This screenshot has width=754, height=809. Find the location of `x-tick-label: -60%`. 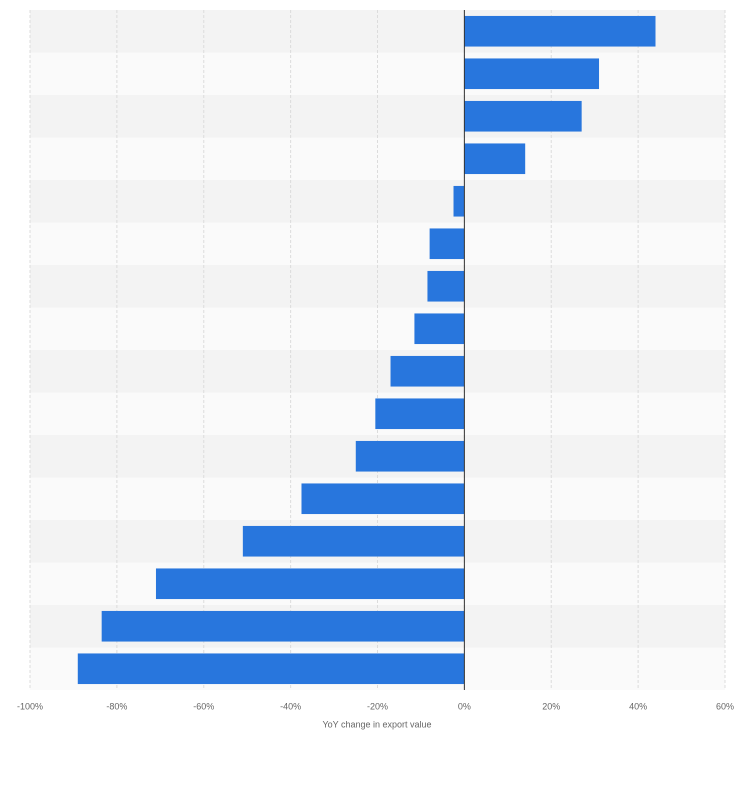

x-tick-label: -60% is located at coordinates (203, 706).